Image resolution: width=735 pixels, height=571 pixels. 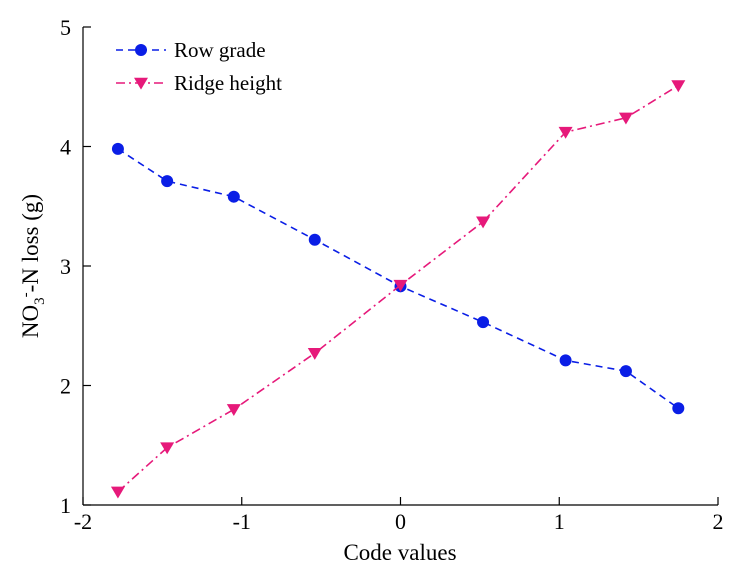 I want to click on x-tick-label: 1, so click(x=559, y=521).